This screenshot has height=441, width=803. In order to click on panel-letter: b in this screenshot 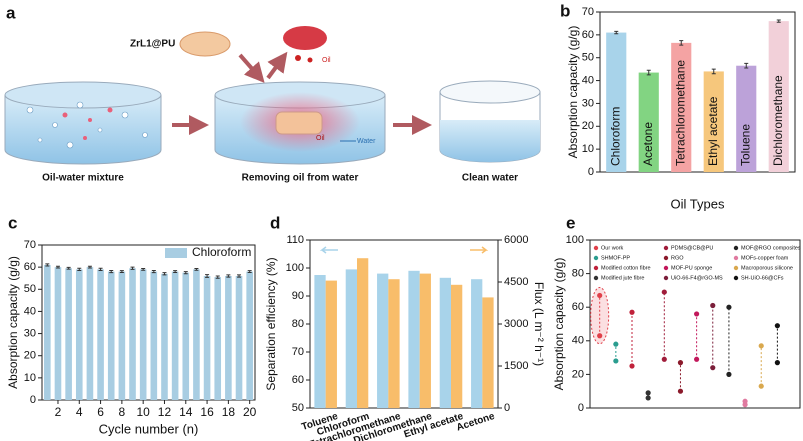, I will do `click(565, 10)`.